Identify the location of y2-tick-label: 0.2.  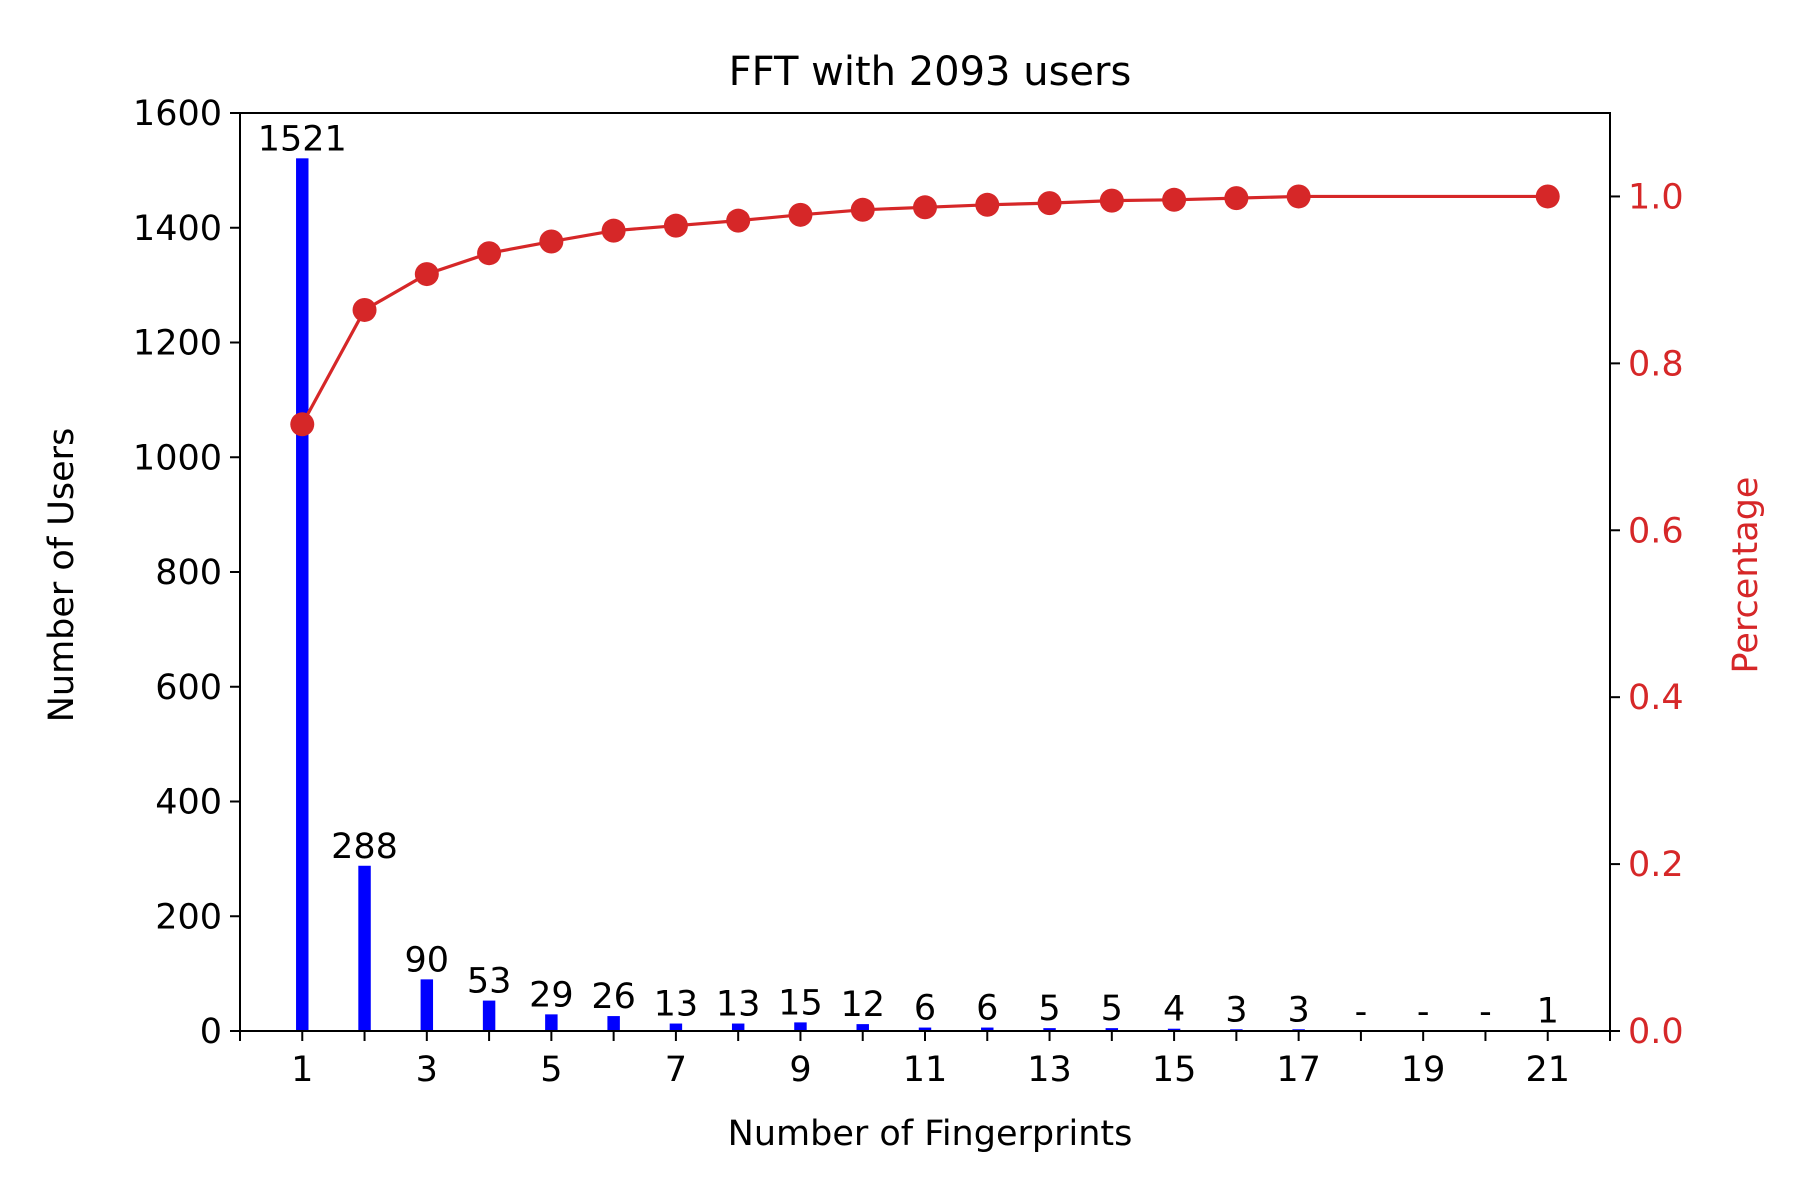
(1656, 865).